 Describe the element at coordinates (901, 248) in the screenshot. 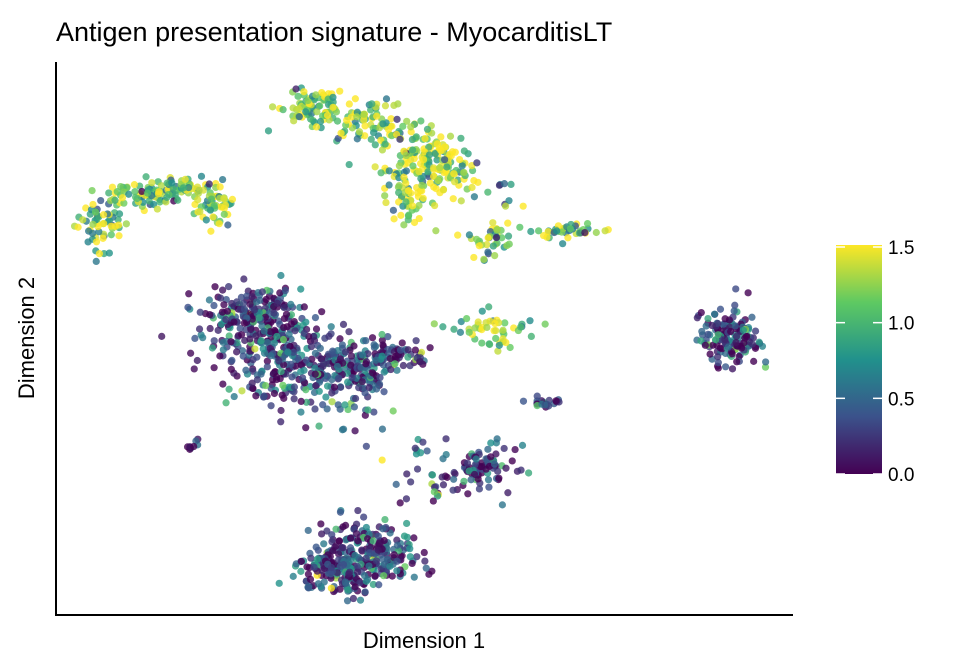

I see `colorbar-tick-label: 1.5` at that location.